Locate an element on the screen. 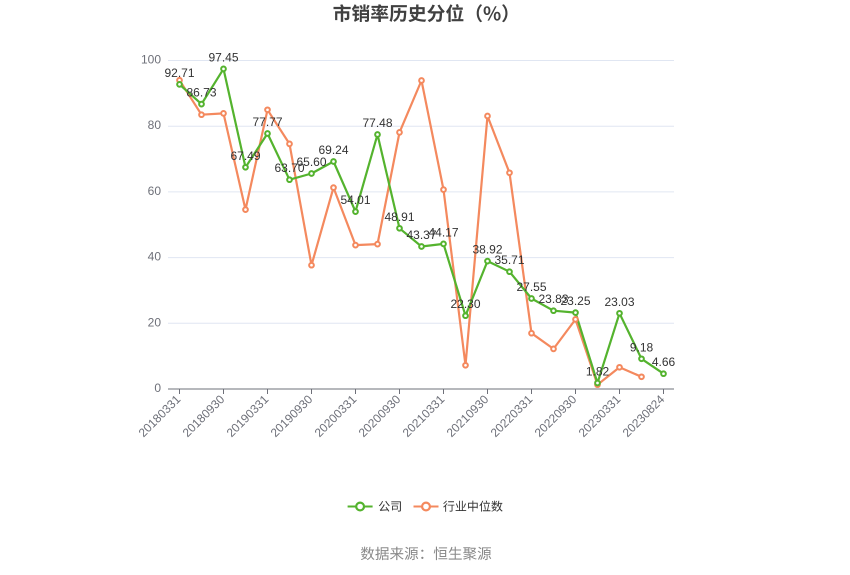 The width and height of the screenshot is (850, 575). svg-text: 27.55 is located at coordinates (531, 287).